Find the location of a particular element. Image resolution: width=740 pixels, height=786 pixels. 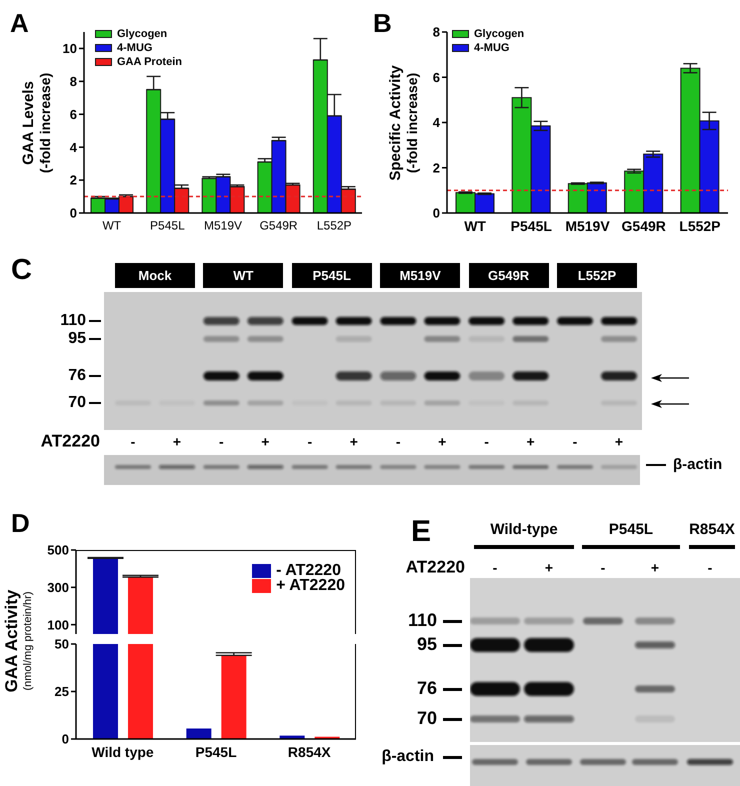

text: C is located at coordinates (21, 270).